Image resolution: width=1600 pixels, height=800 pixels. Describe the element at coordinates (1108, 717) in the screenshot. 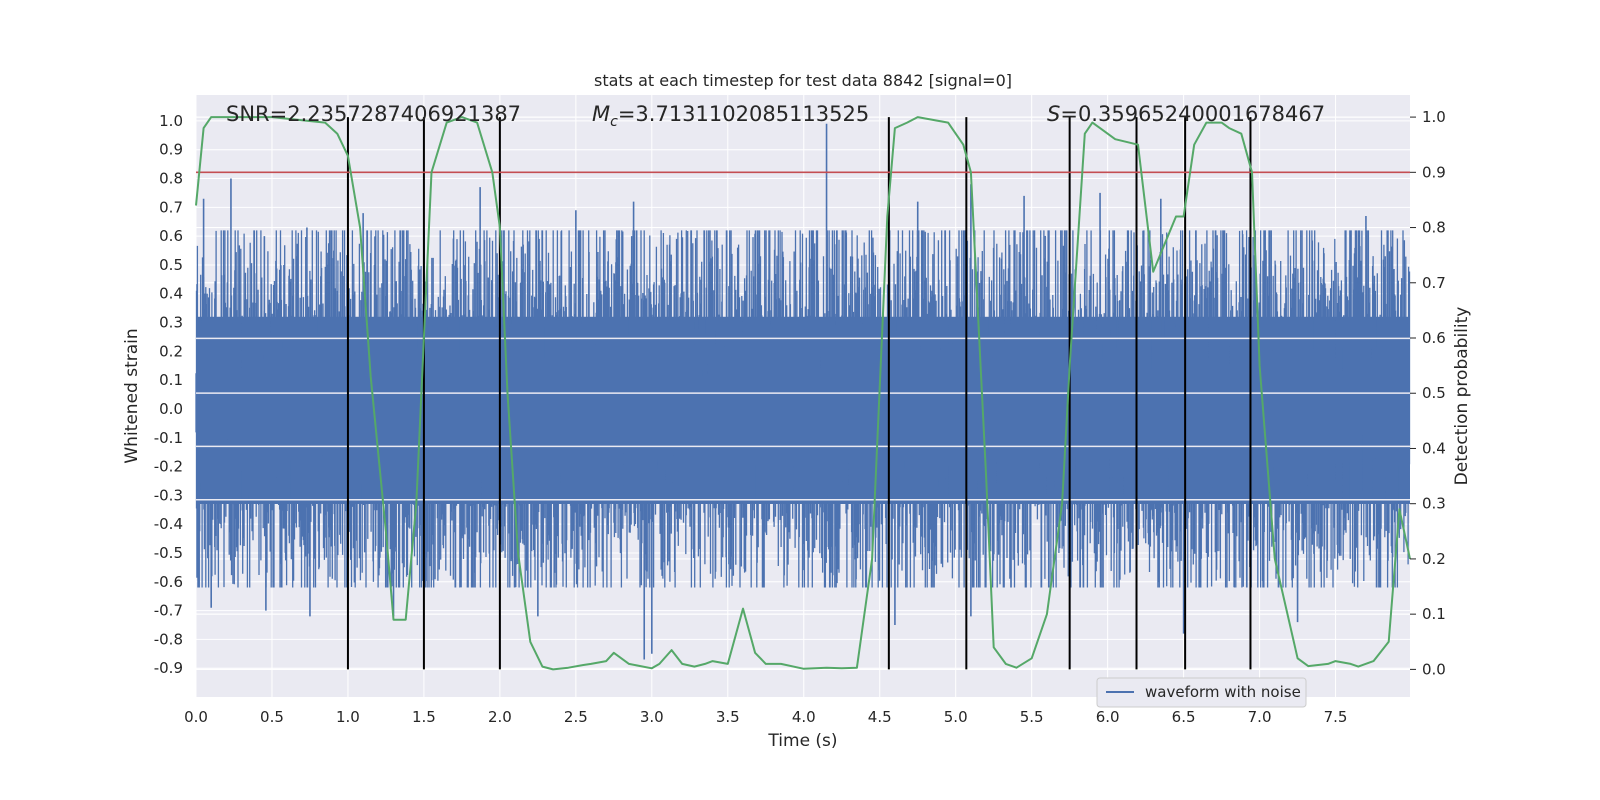

I see `x-tick-label: 6.0` at that location.